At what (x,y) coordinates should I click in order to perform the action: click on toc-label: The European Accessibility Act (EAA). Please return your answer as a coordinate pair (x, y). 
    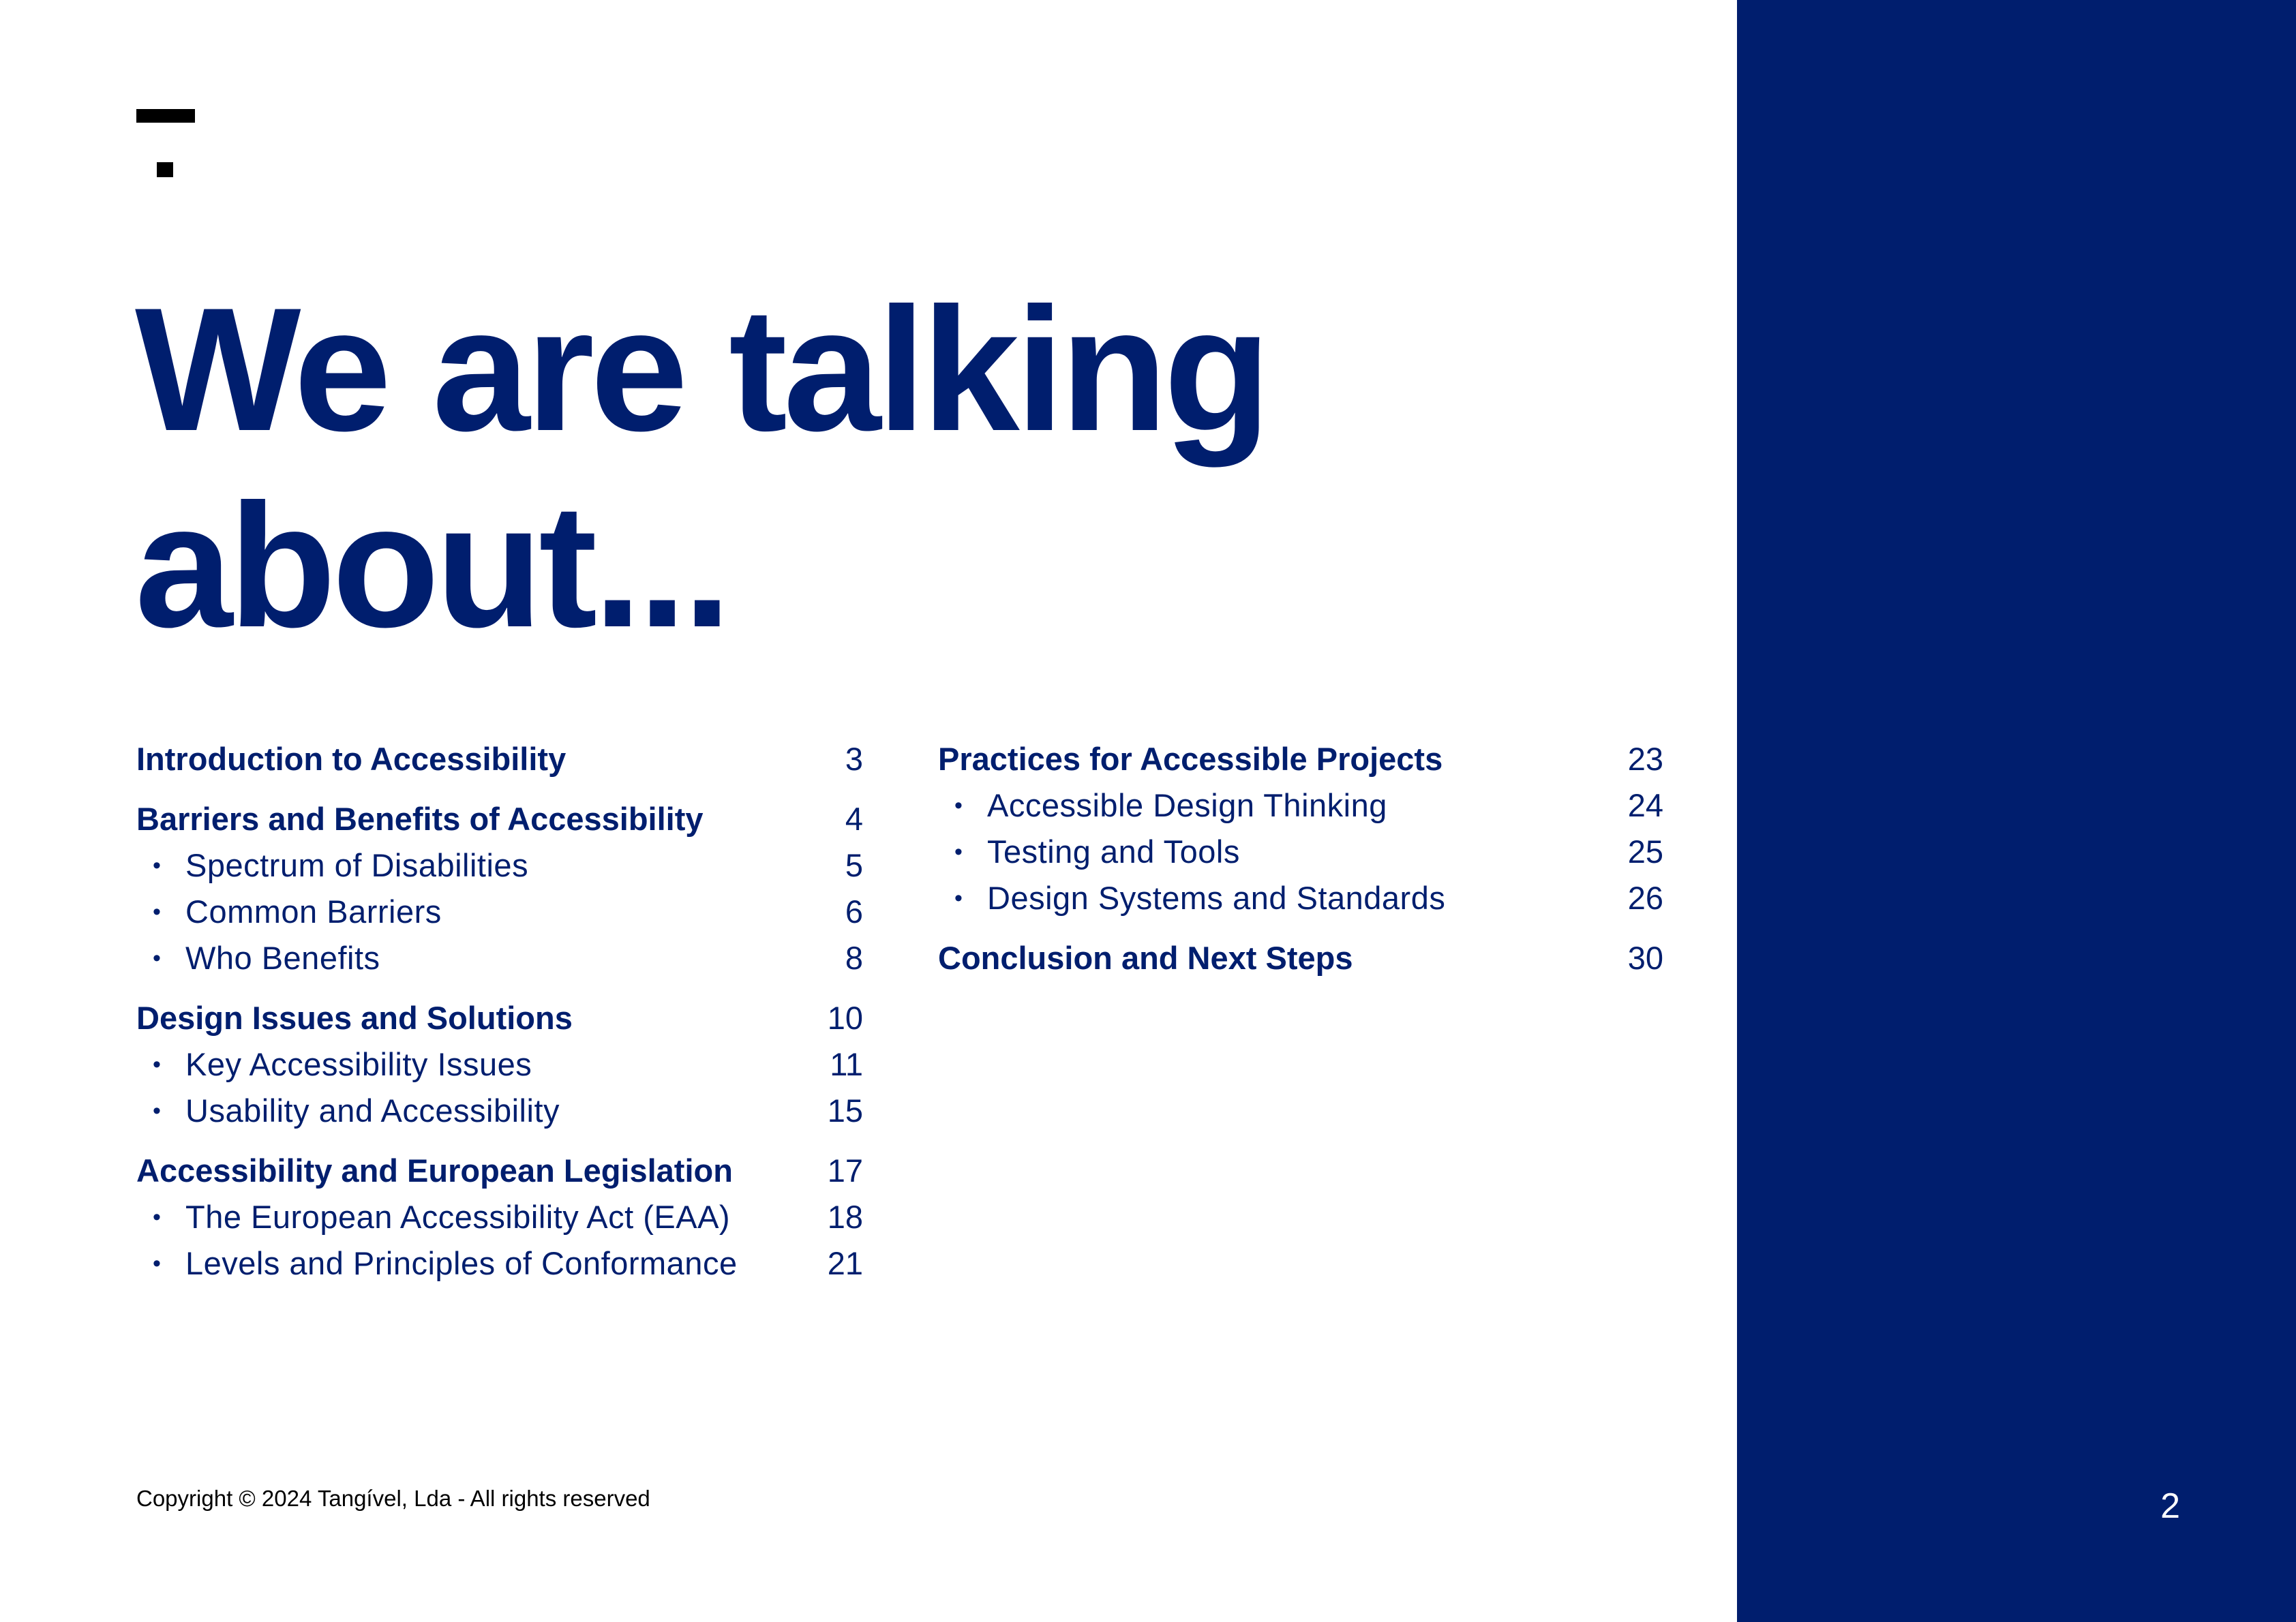
    Looking at the image, I should click on (458, 1217).